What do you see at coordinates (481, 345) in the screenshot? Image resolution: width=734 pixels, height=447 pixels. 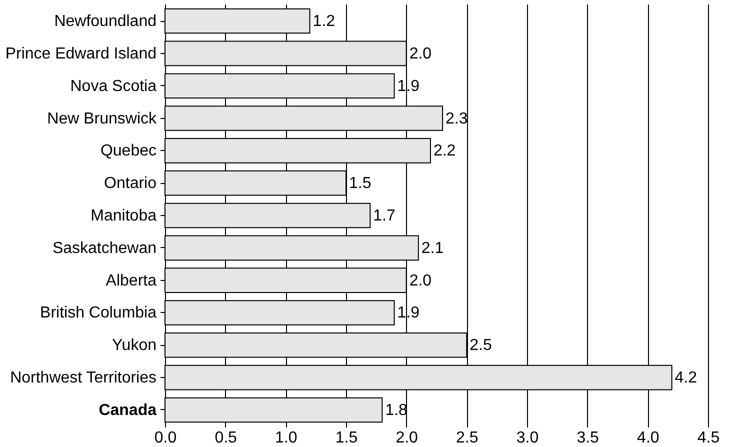 I see `data-label: 2.5` at bounding box center [481, 345].